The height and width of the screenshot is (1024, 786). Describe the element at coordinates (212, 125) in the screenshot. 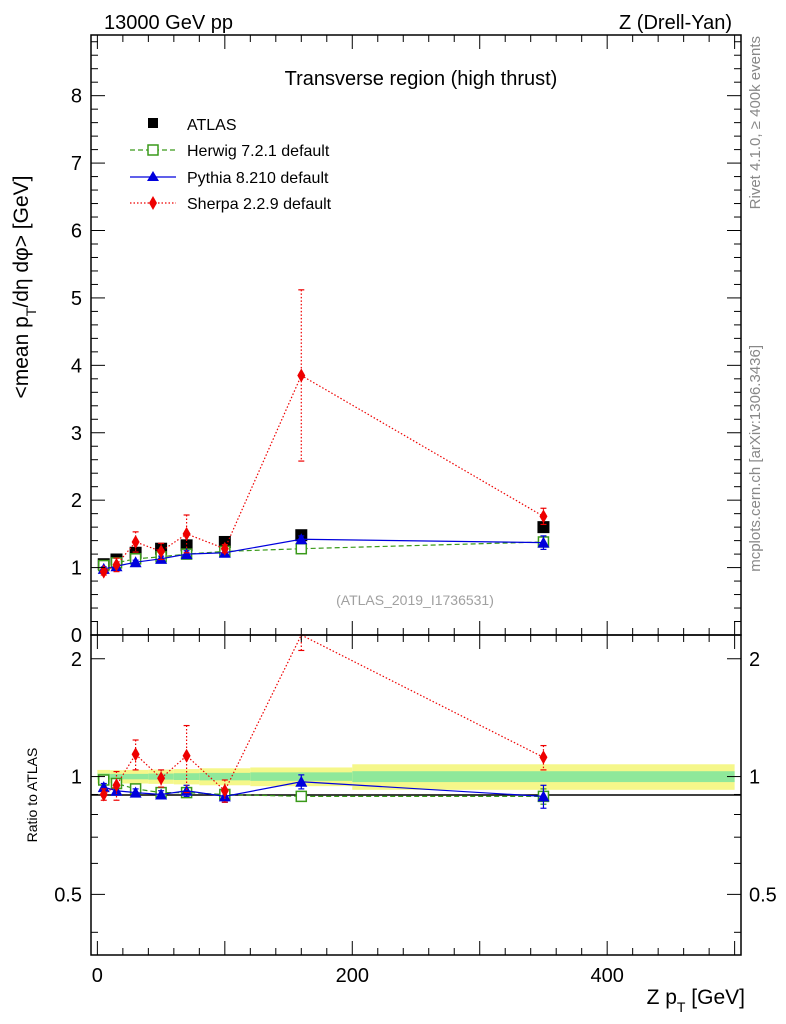

I see `legend-label-atlas: ATLAS` at that location.